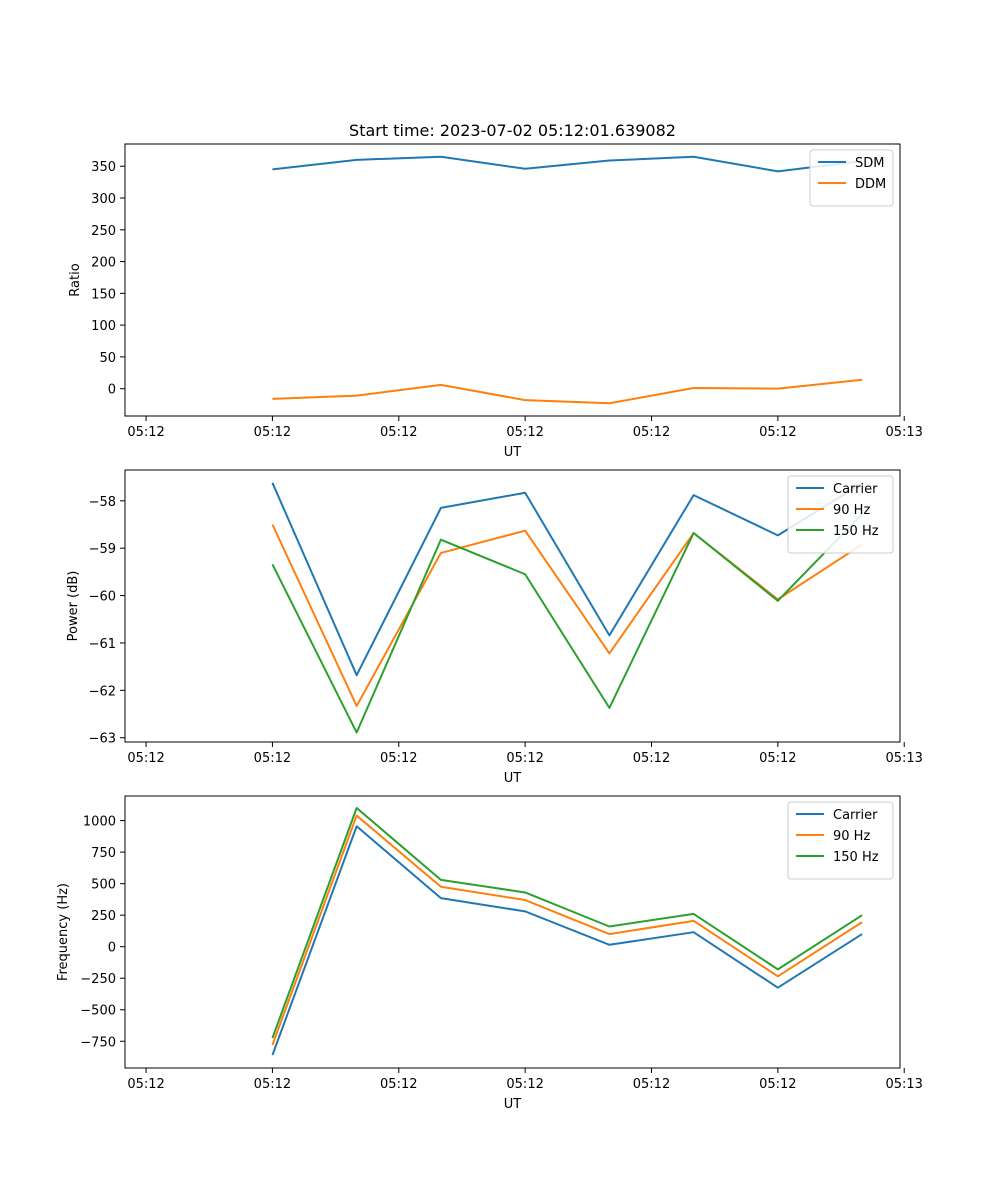 Image resolution: width=1000 pixels, height=1200 pixels. Describe the element at coordinates (98, 1042) in the screenshot. I see `frequency-y-tick-label: −750` at that location.